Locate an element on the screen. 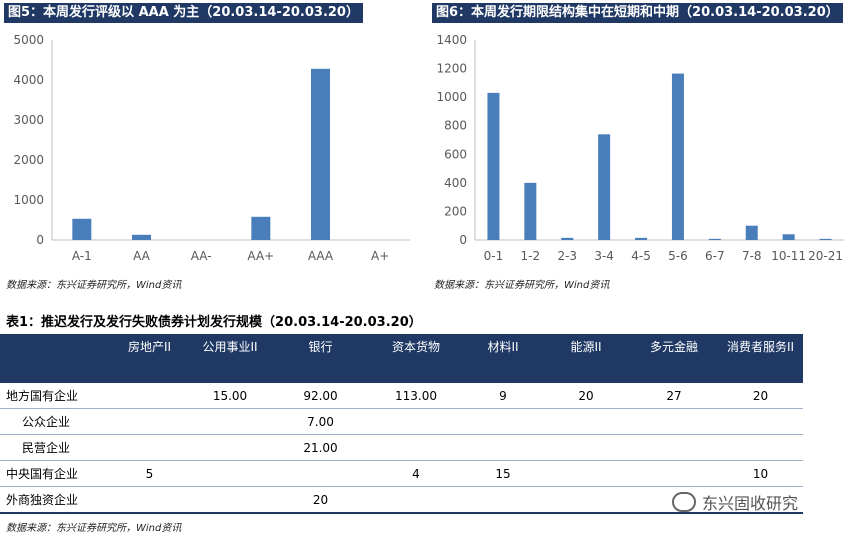 This screenshot has height=541, width=854. row-label: 公众企业 is located at coordinates (56, 421).